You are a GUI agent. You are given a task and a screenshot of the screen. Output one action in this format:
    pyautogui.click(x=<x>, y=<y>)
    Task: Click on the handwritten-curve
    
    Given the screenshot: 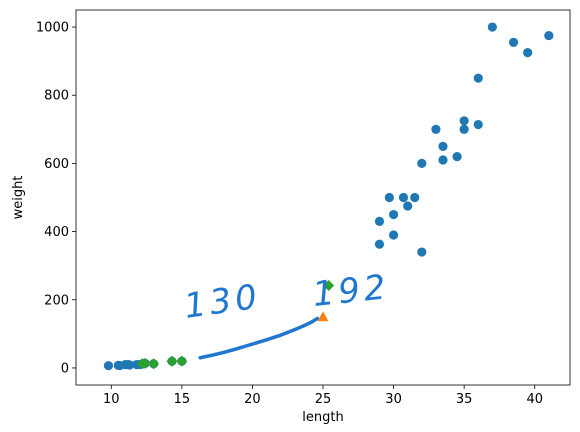 What is the action you would take?
    pyautogui.click(x=259, y=338)
    